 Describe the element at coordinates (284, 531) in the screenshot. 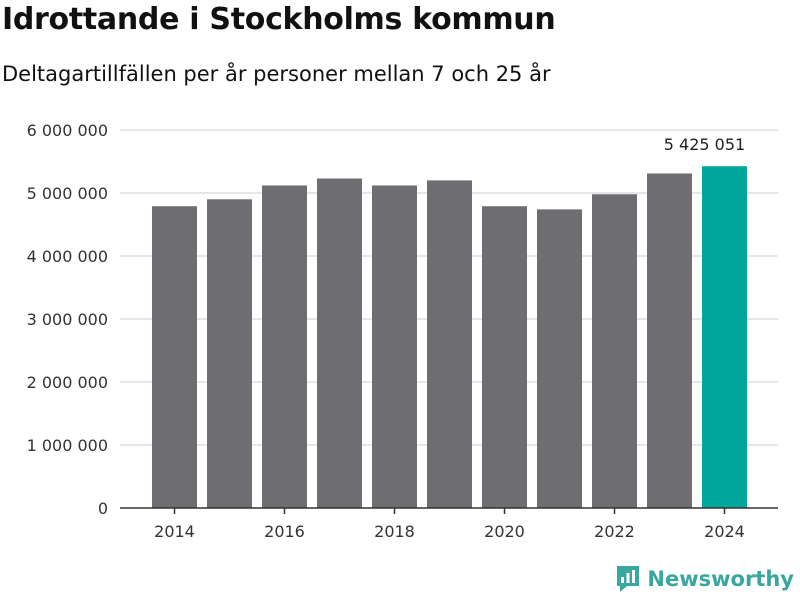

I see `x-tick-label: 2016` at that location.